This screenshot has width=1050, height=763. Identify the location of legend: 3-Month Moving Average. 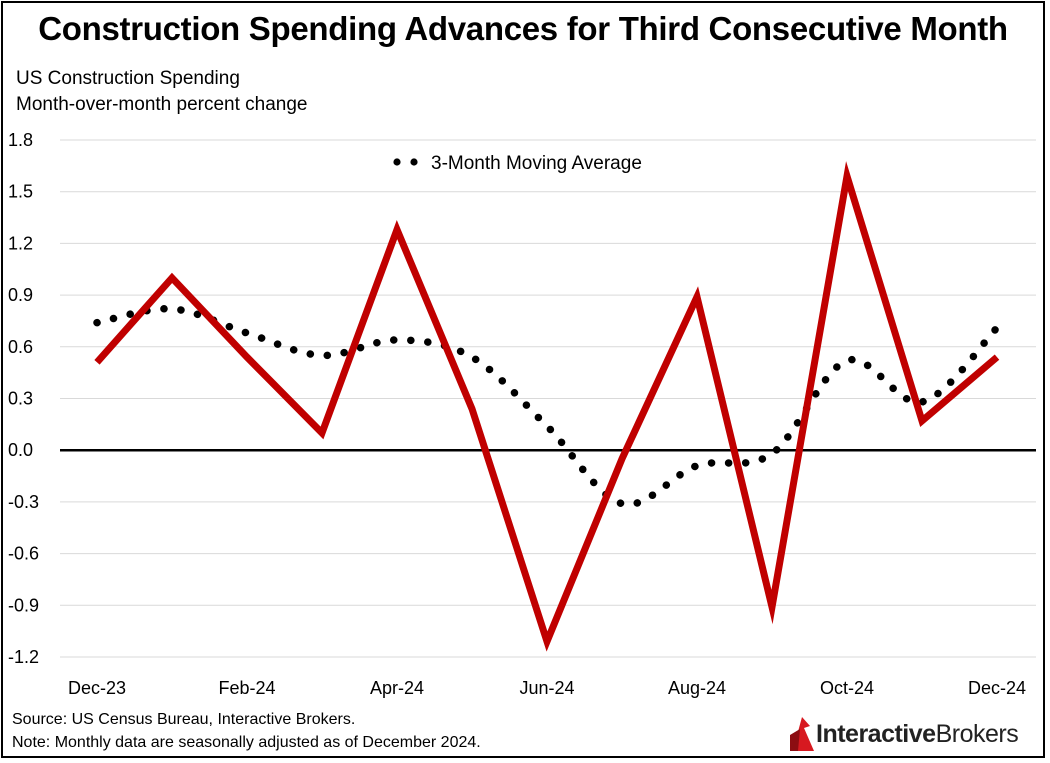
(517, 163).